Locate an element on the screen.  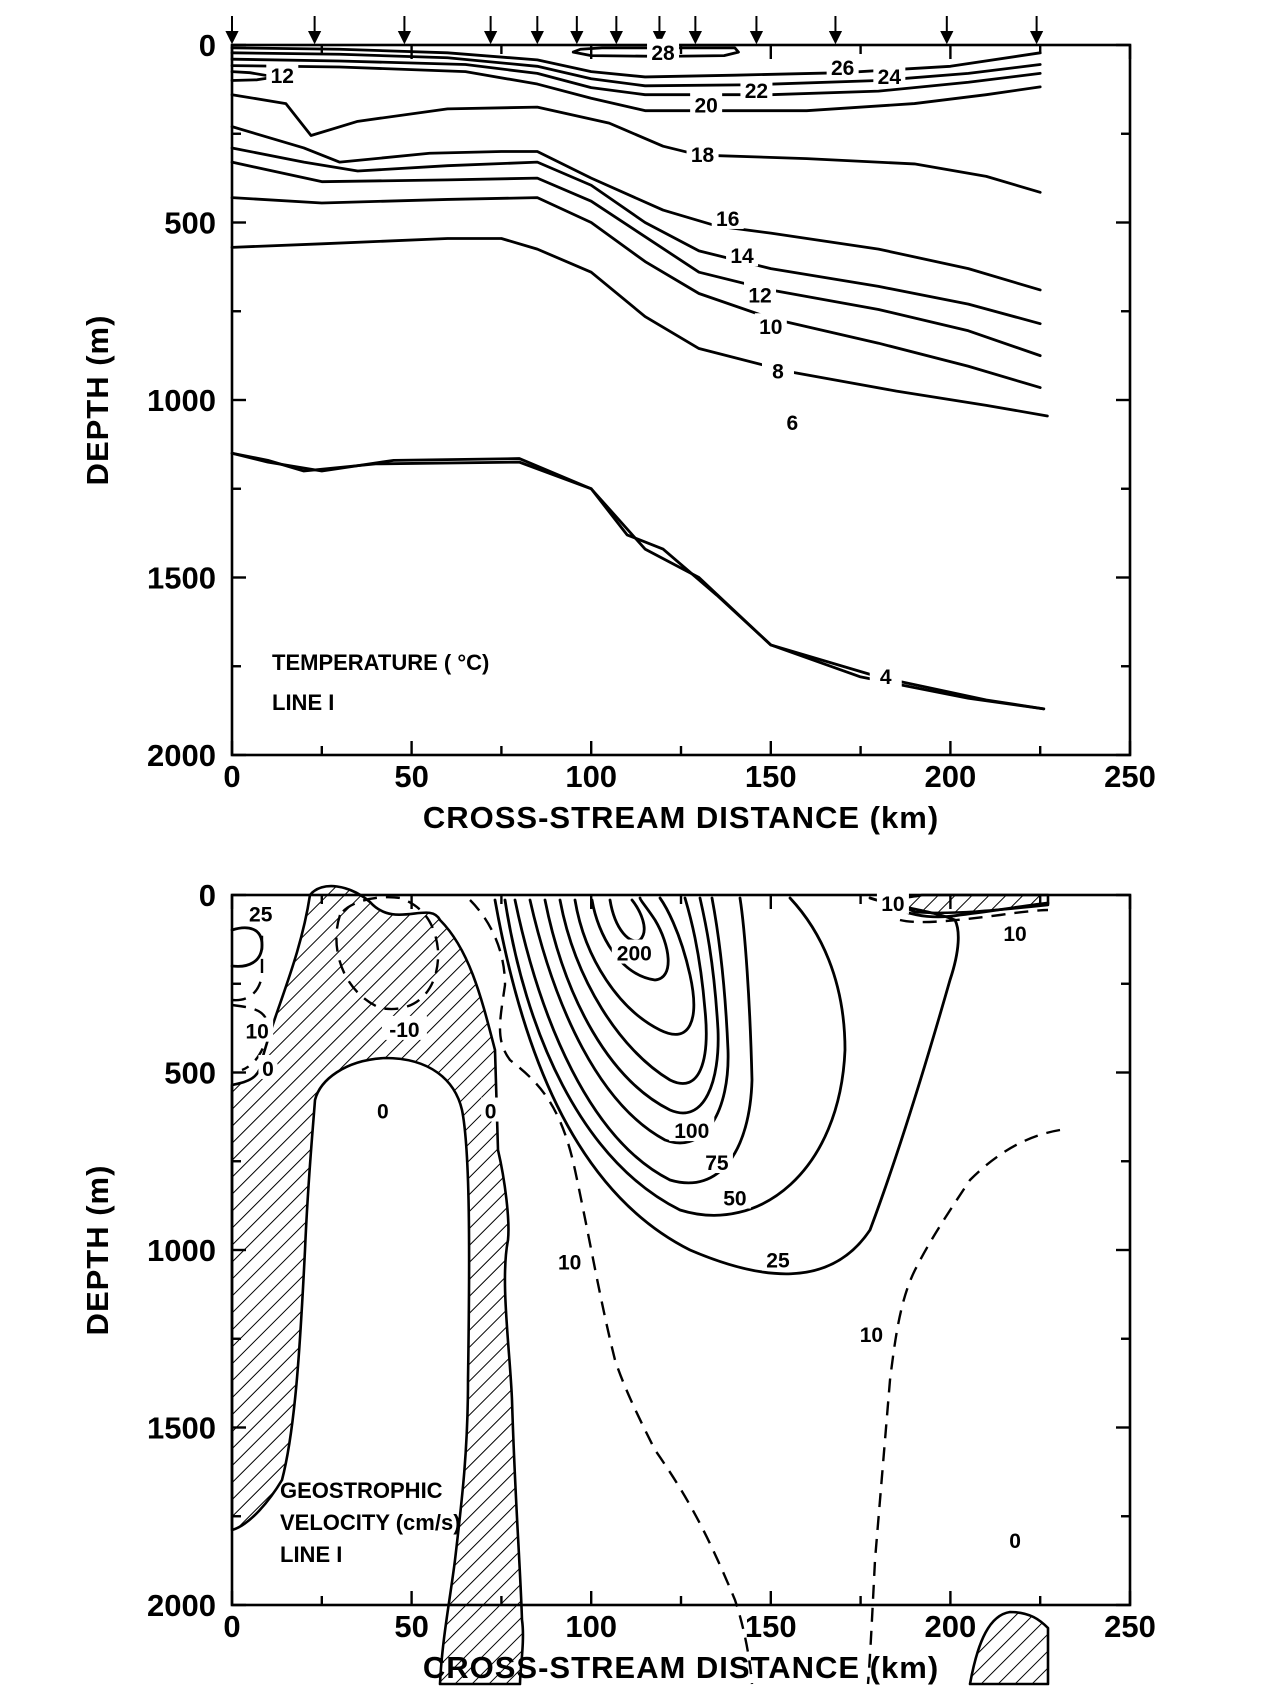
contour-10-middle is located at coordinates (611, 1292).